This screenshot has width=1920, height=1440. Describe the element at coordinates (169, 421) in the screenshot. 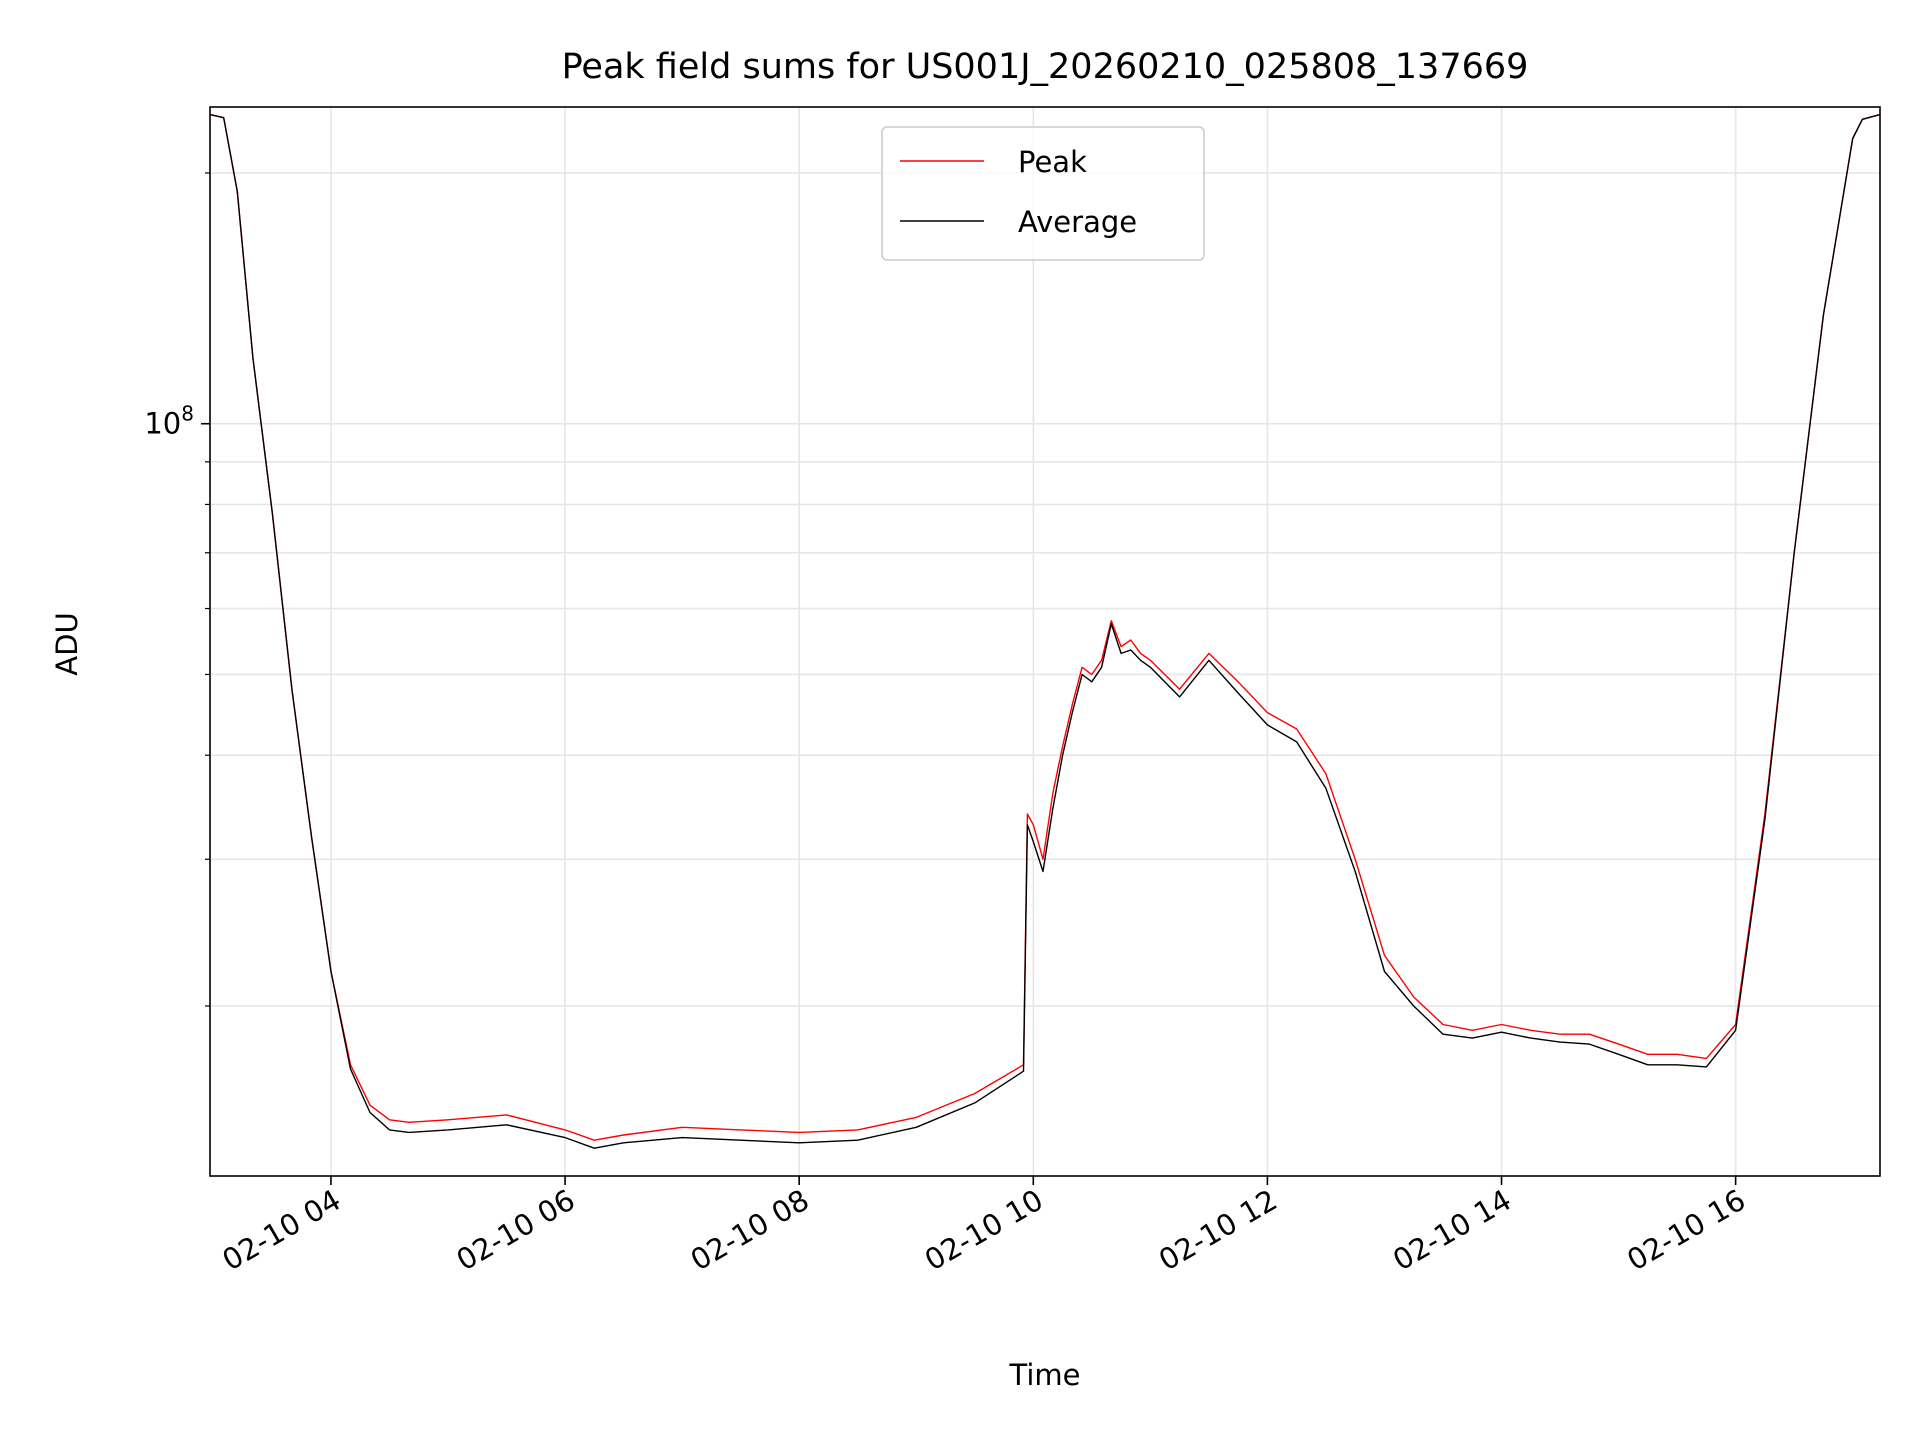

I see `y-tick-label: 108` at that location.